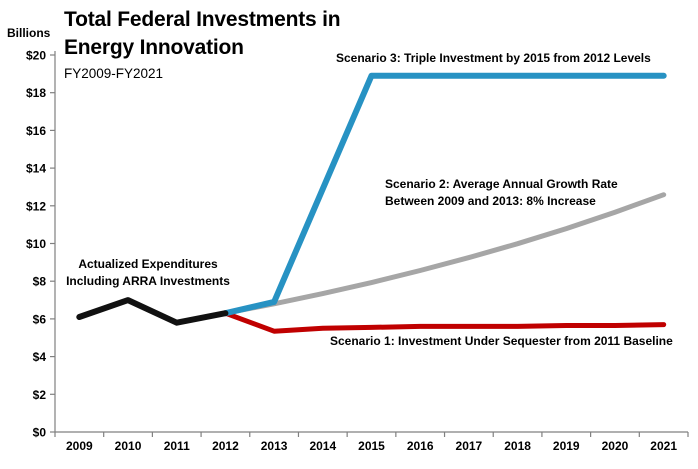  I want to click on x-tick-label: 2018, so click(517, 446).